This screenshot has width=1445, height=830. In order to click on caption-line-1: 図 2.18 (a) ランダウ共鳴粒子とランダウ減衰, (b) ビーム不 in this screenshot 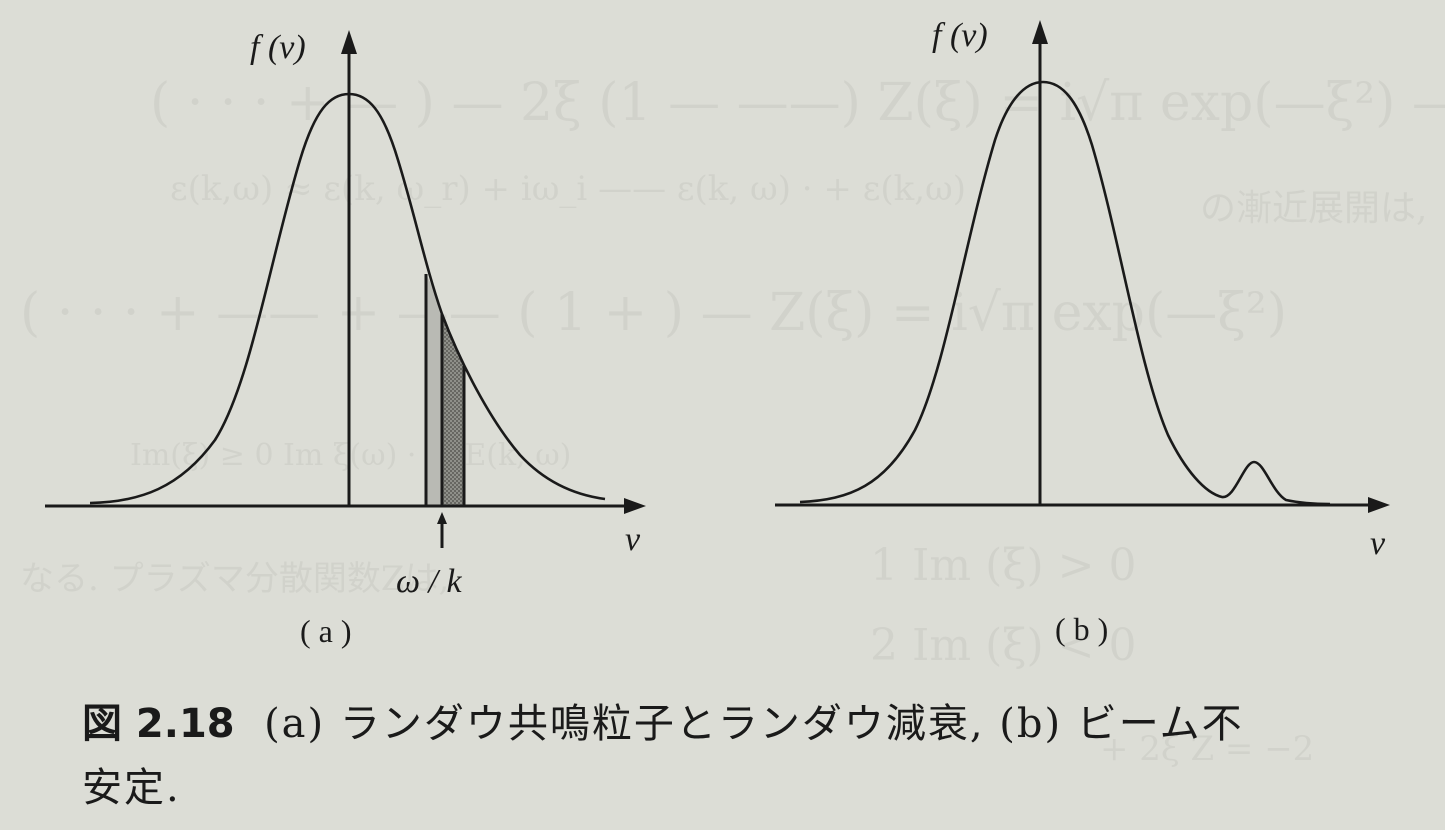, I will do `click(732, 724)`.